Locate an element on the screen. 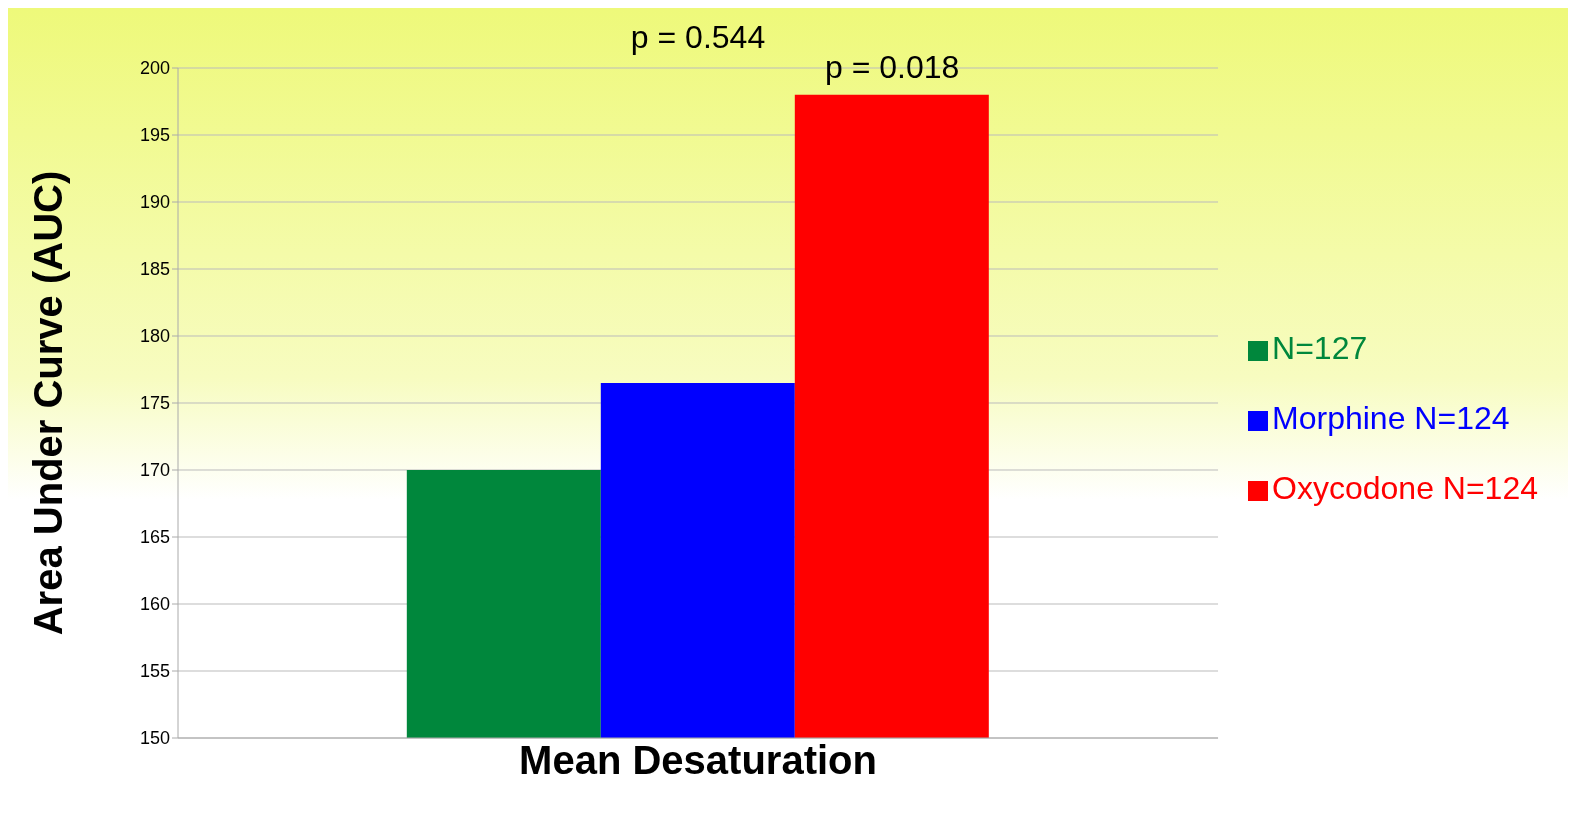  y-tick-label: 160 is located at coordinates (154, 604).